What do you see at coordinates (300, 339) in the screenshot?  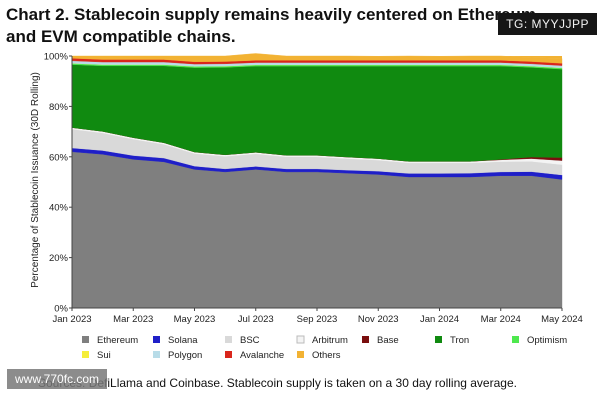 I see `legend-swatch-arbitrum` at bounding box center [300, 339].